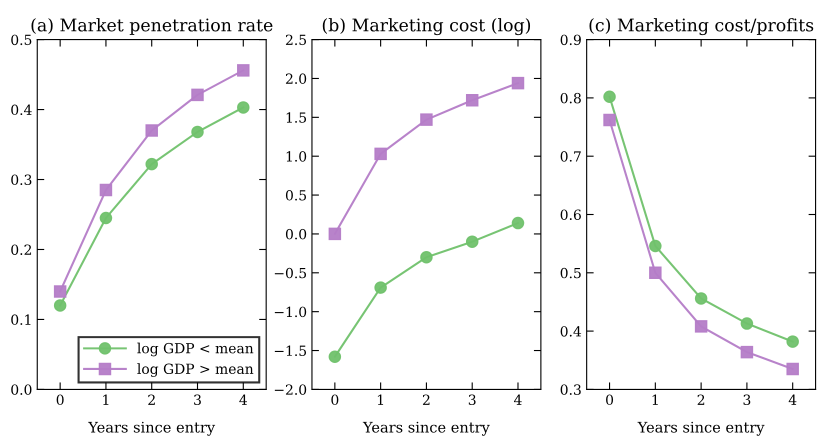 Image resolution: width=828 pixels, height=440 pixels. I want to click on y-tick-label: 0.1, so click(20, 319).